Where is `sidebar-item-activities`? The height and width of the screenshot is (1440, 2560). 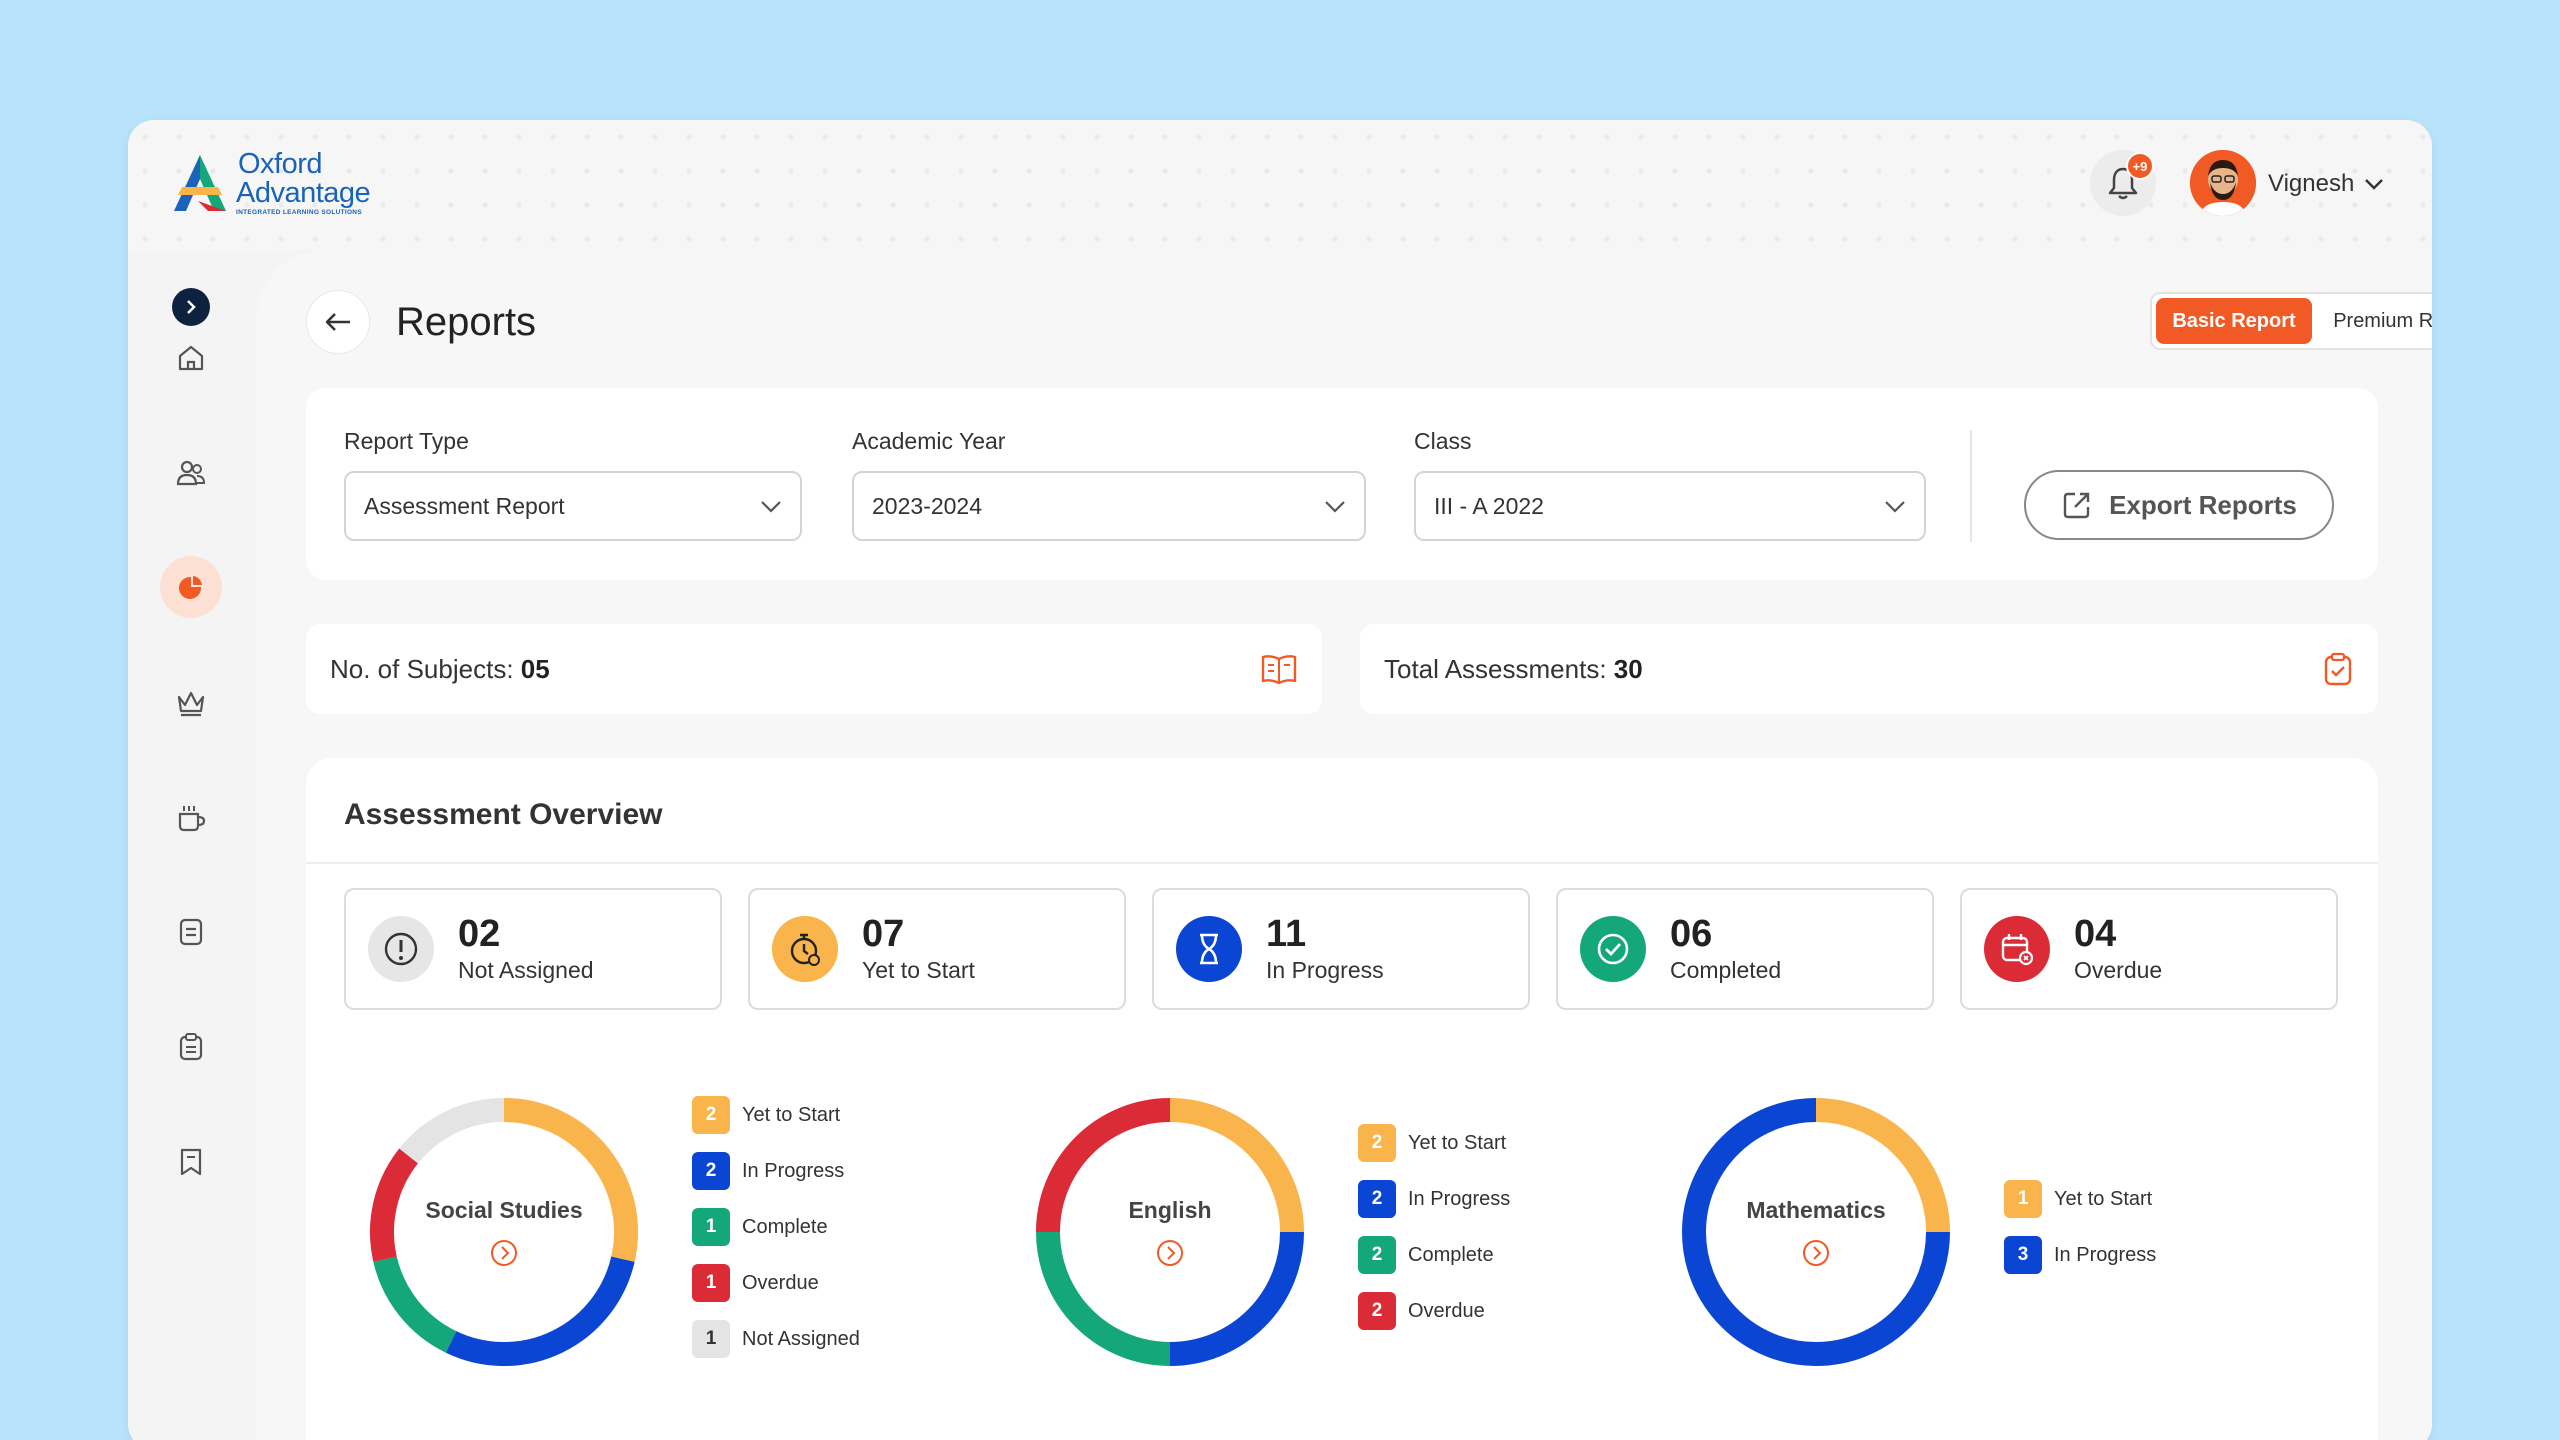 sidebar-item-activities is located at coordinates (191, 818).